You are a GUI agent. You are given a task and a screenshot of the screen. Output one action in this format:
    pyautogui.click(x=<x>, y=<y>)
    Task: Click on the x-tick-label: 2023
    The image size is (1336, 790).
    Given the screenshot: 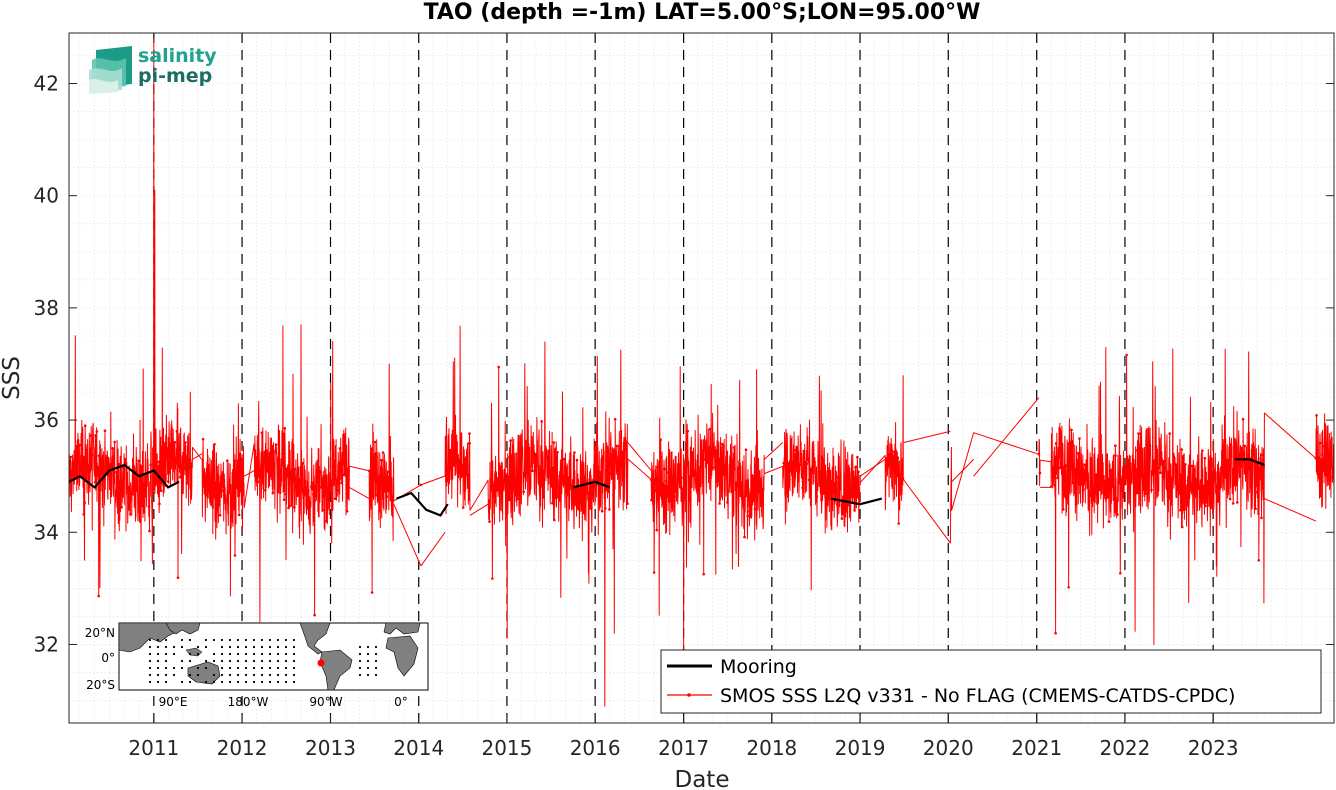 What is the action you would take?
    pyautogui.click(x=1213, y=748)
    